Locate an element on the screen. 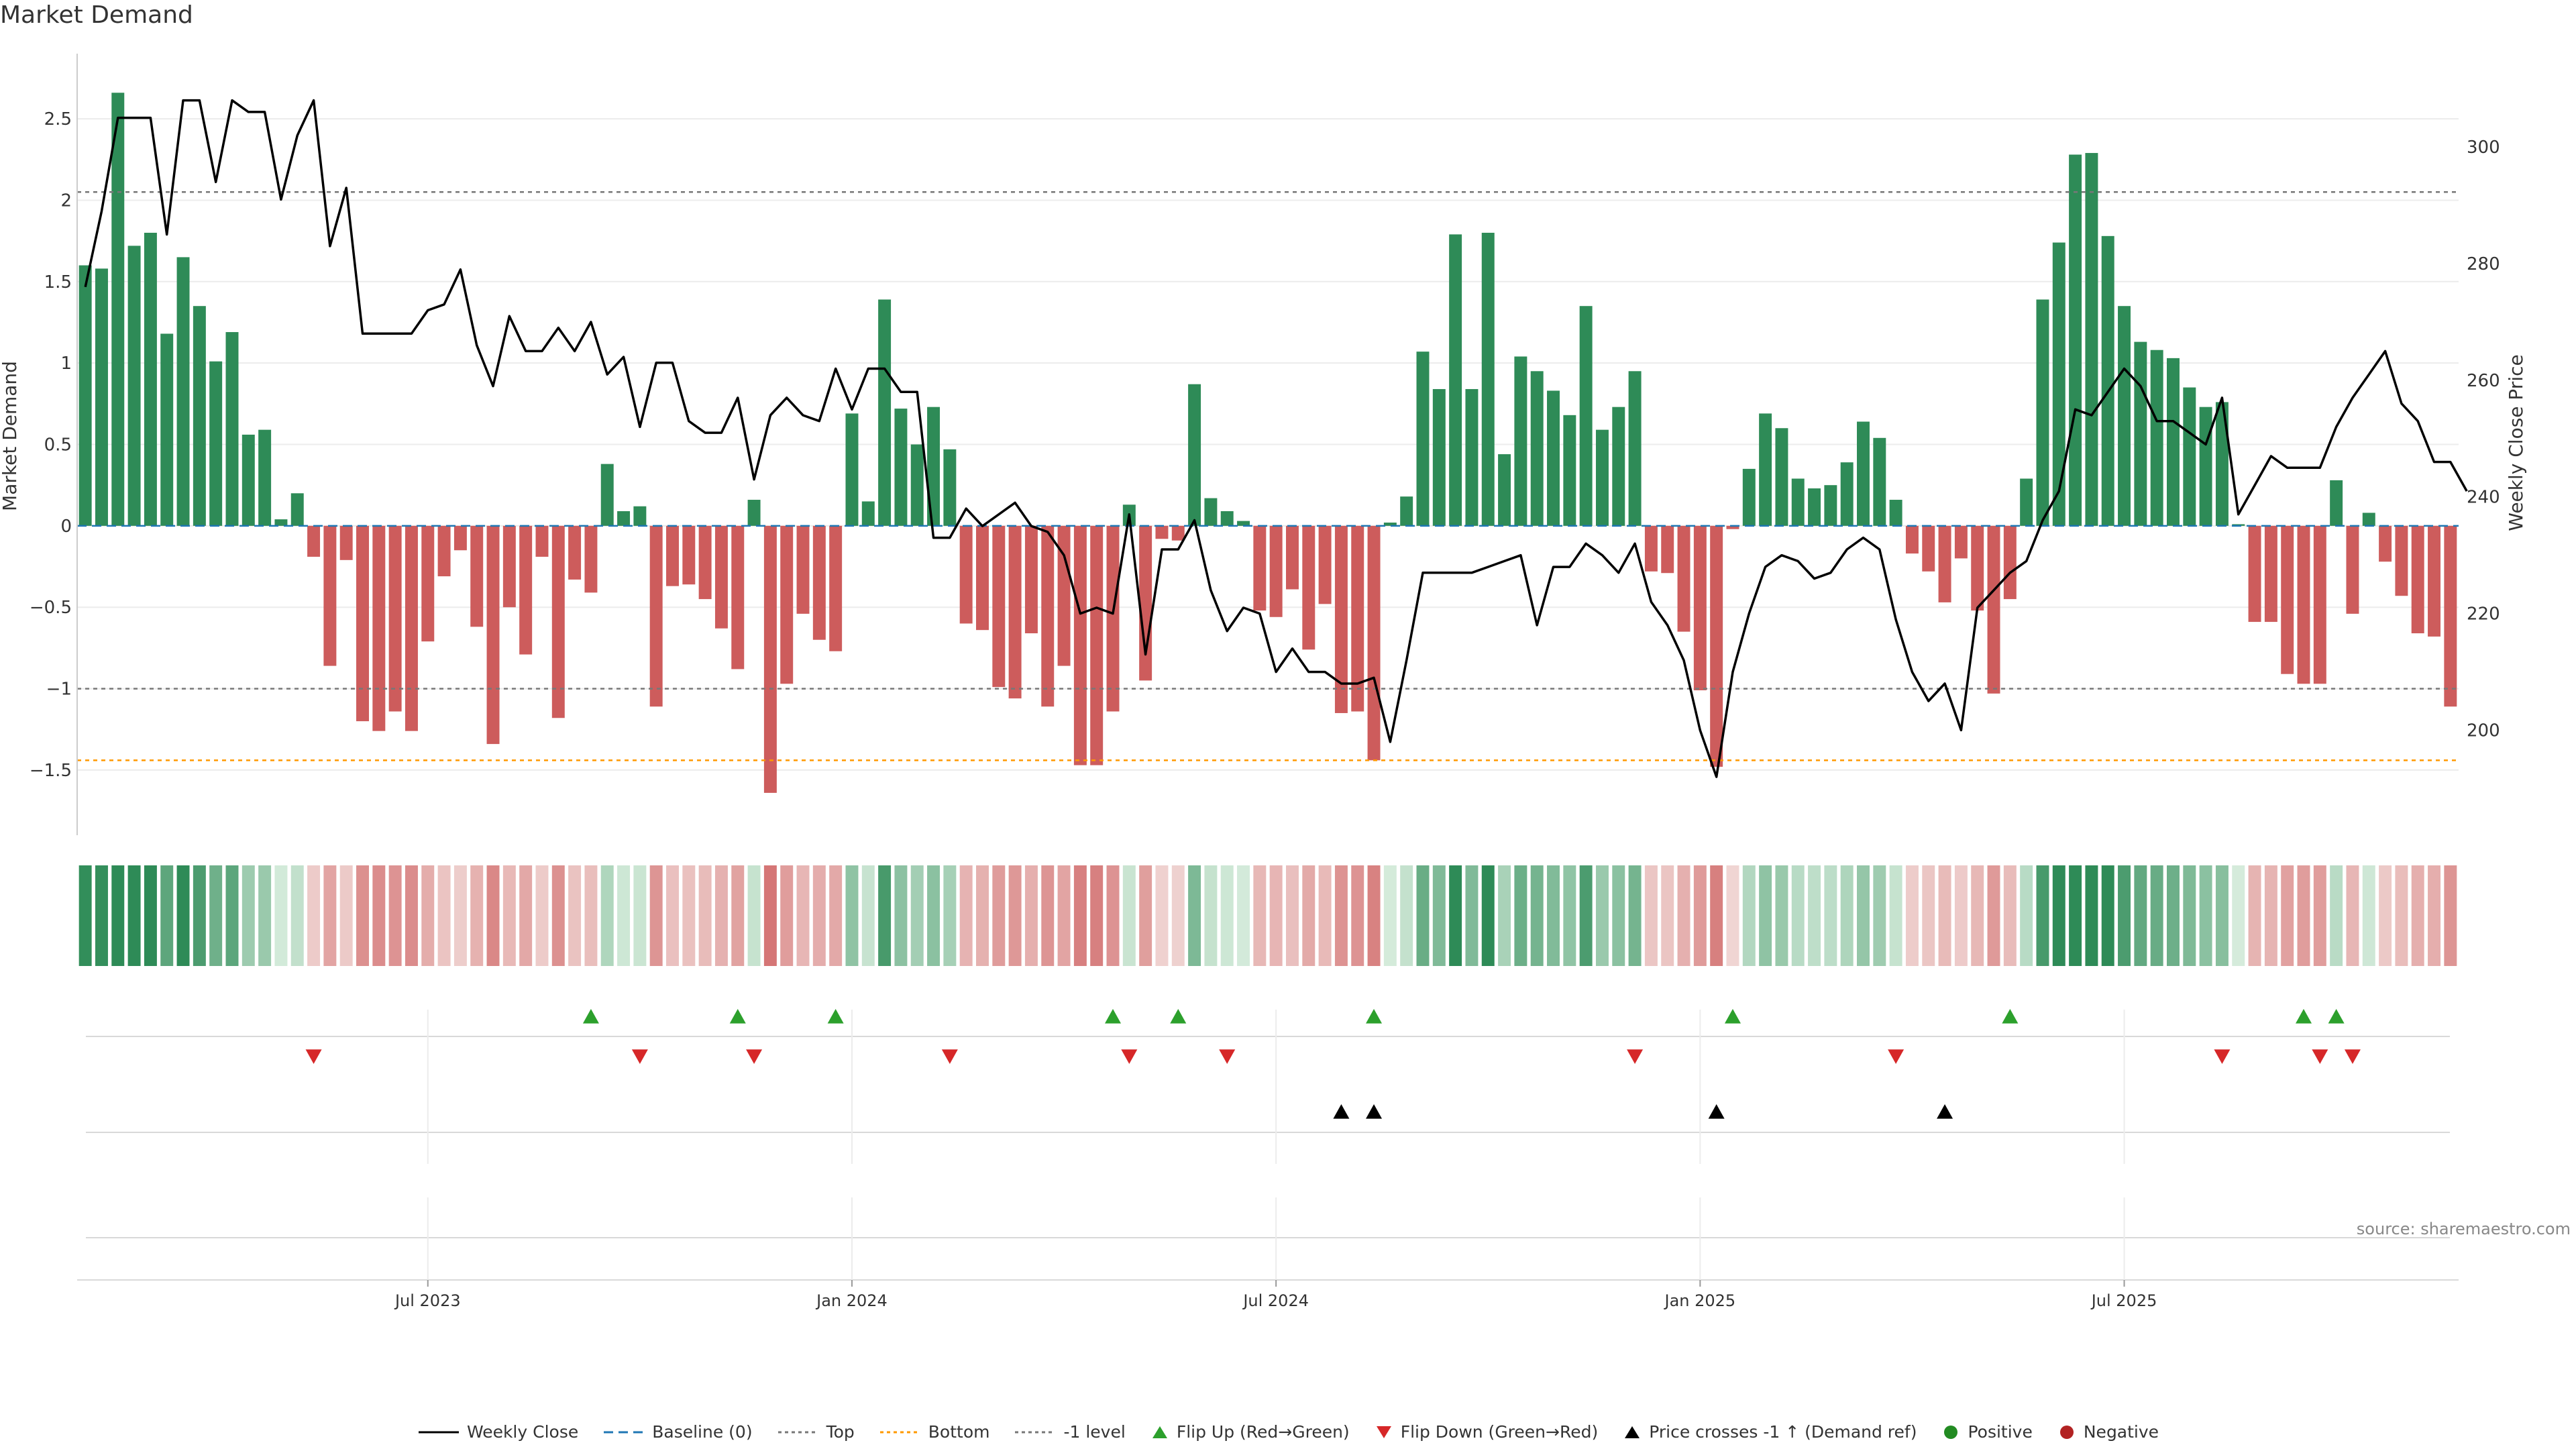 This screenshot has height=1449, width=2576. y2-tick-label: 240 is located at coordinates (2483, 498).